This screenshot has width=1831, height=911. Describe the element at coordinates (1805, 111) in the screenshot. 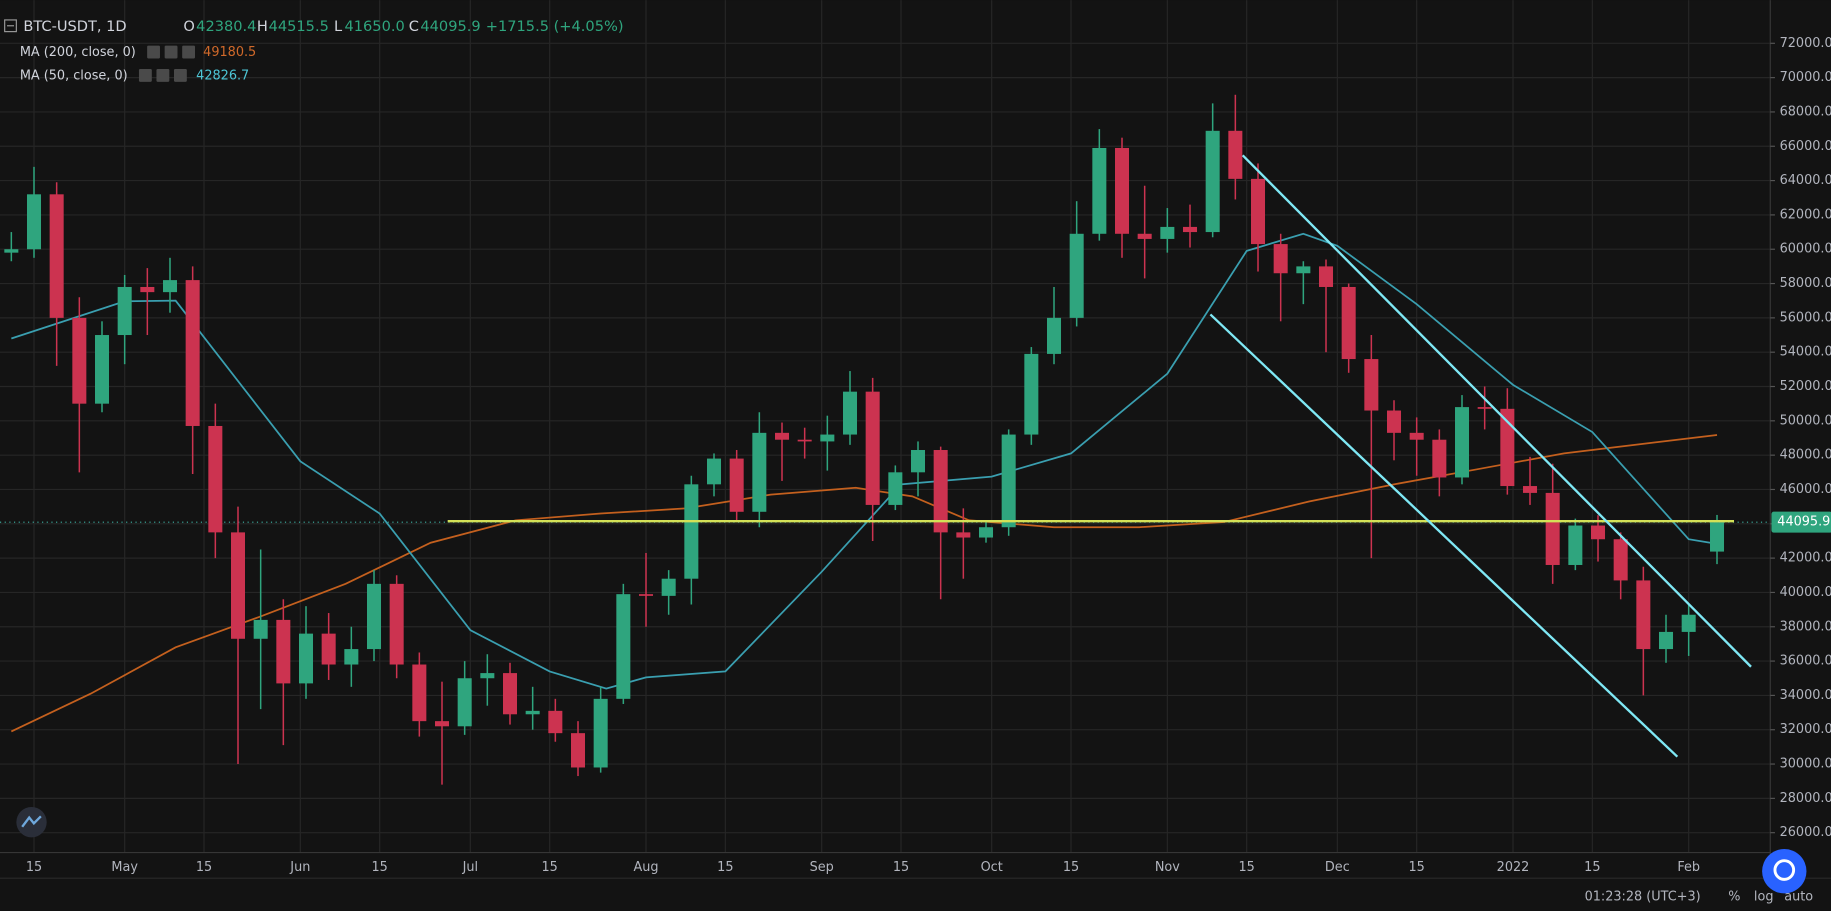

I see `y-tick-label: 68000.0` at that location.